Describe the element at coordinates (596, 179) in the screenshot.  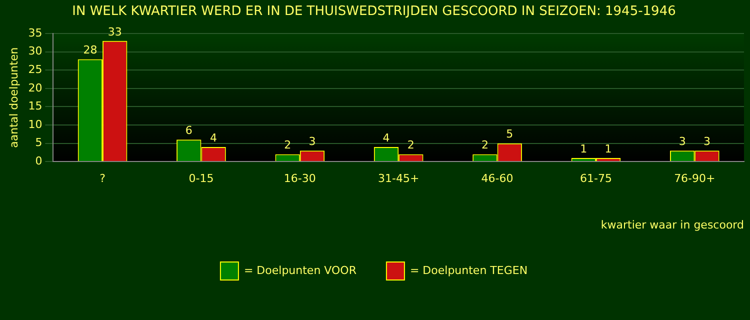
I see `x-tick-label: 61-75` at that location.